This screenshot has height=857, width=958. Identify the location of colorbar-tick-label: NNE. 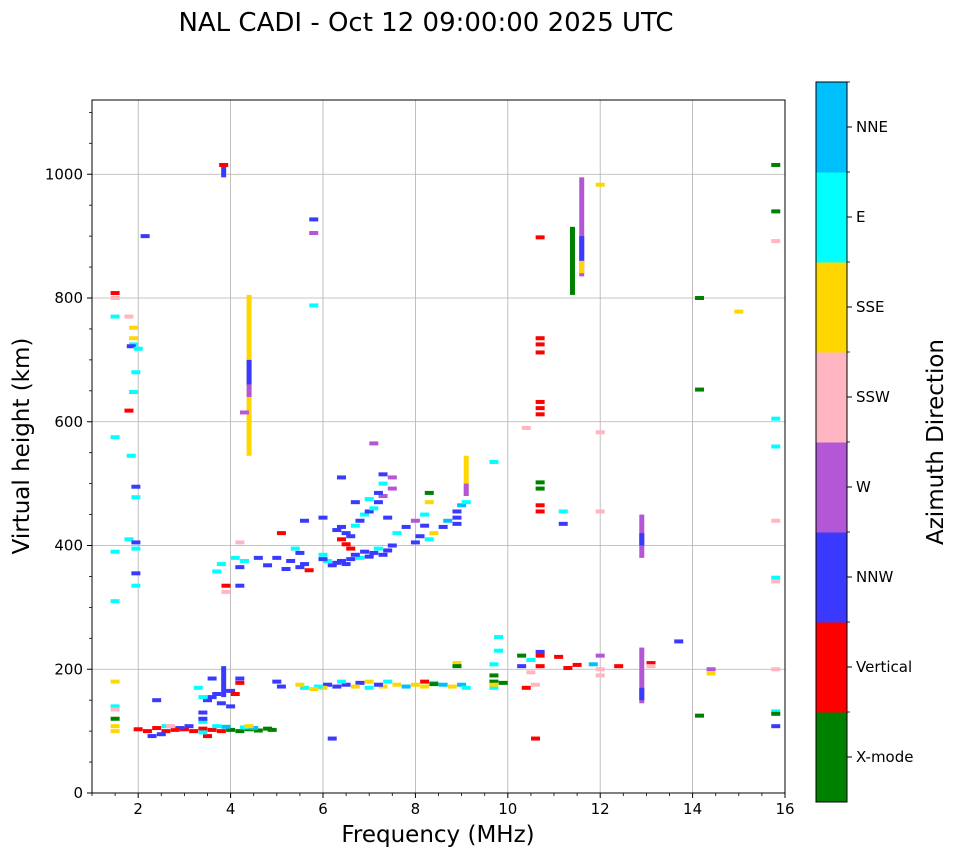
(872, 127).